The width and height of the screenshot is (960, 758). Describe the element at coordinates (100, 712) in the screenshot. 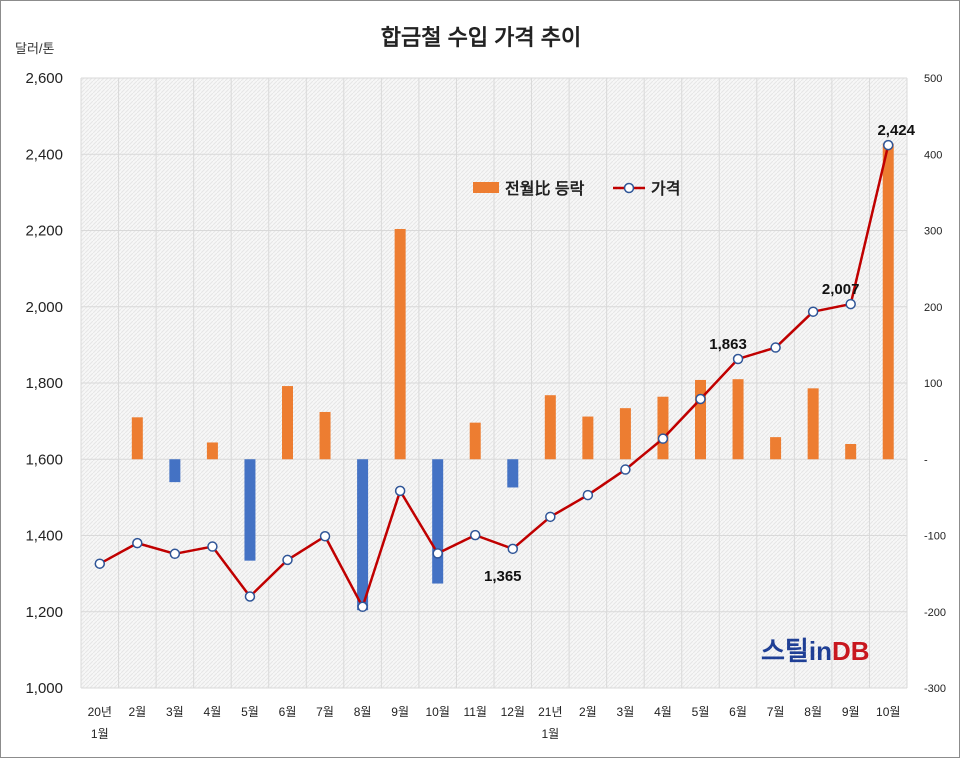

I see `x-axis-tick-label: 20년` at that location.